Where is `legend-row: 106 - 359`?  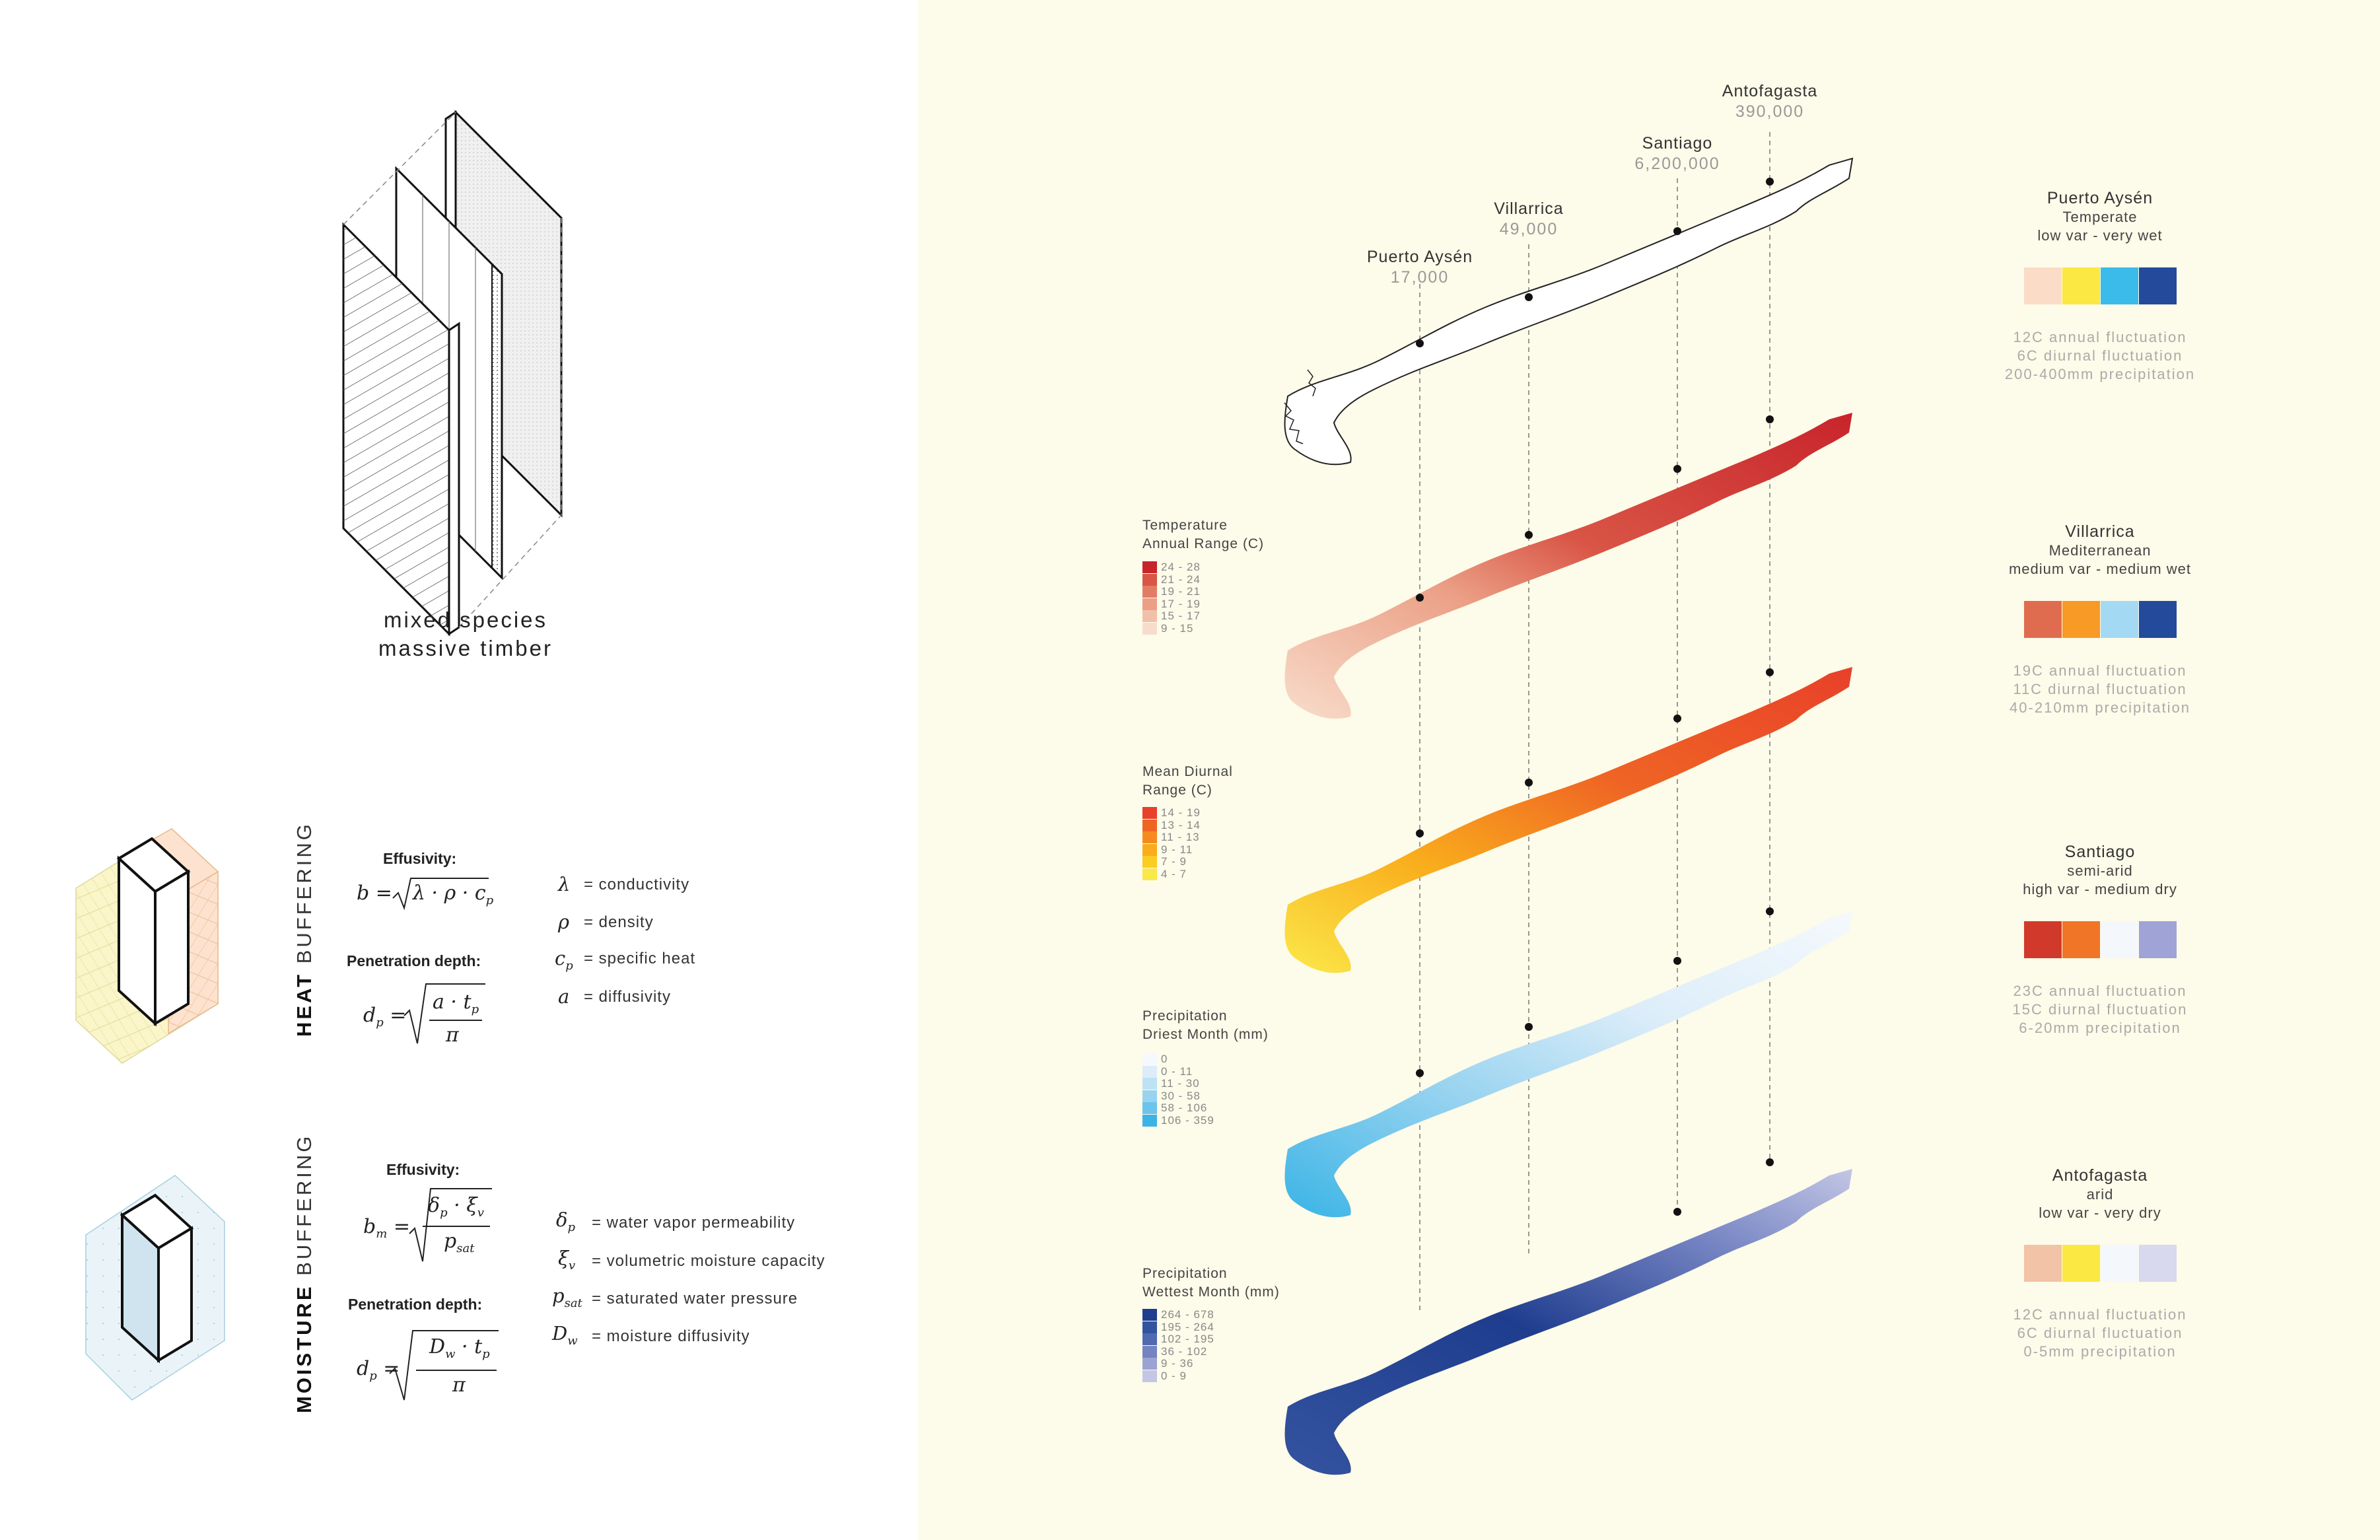 legend-row: 106 - 359 is located at coordinates (1178, 1120).